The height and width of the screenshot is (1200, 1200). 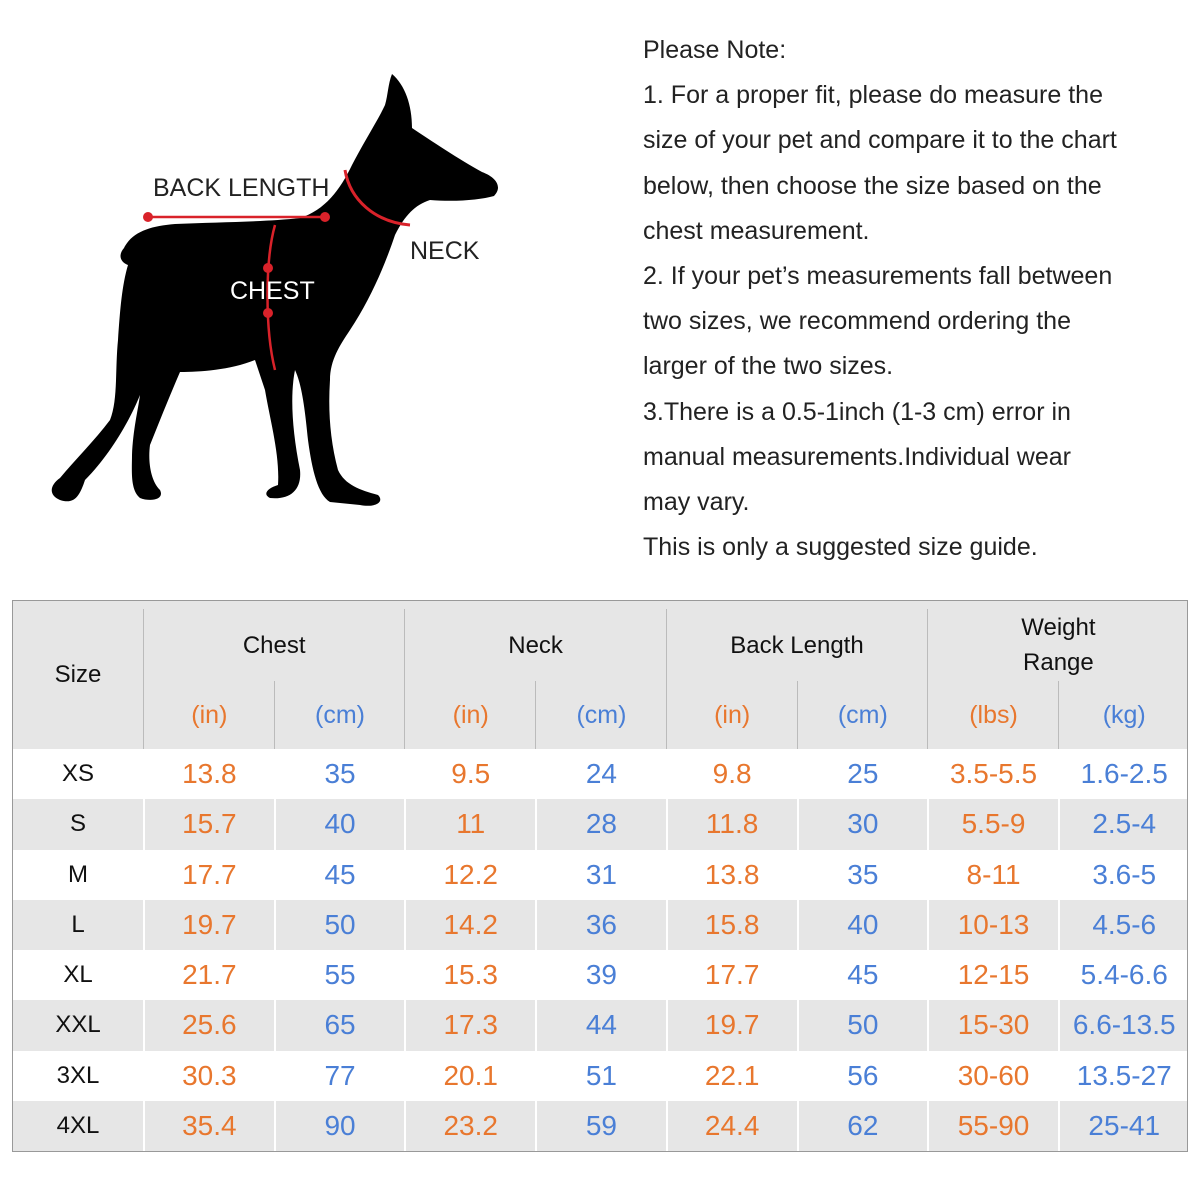 What do you see at coordinates (208, 824) in the screenshot?
I see `cell: 15.7` at bounding box center [208, 824].